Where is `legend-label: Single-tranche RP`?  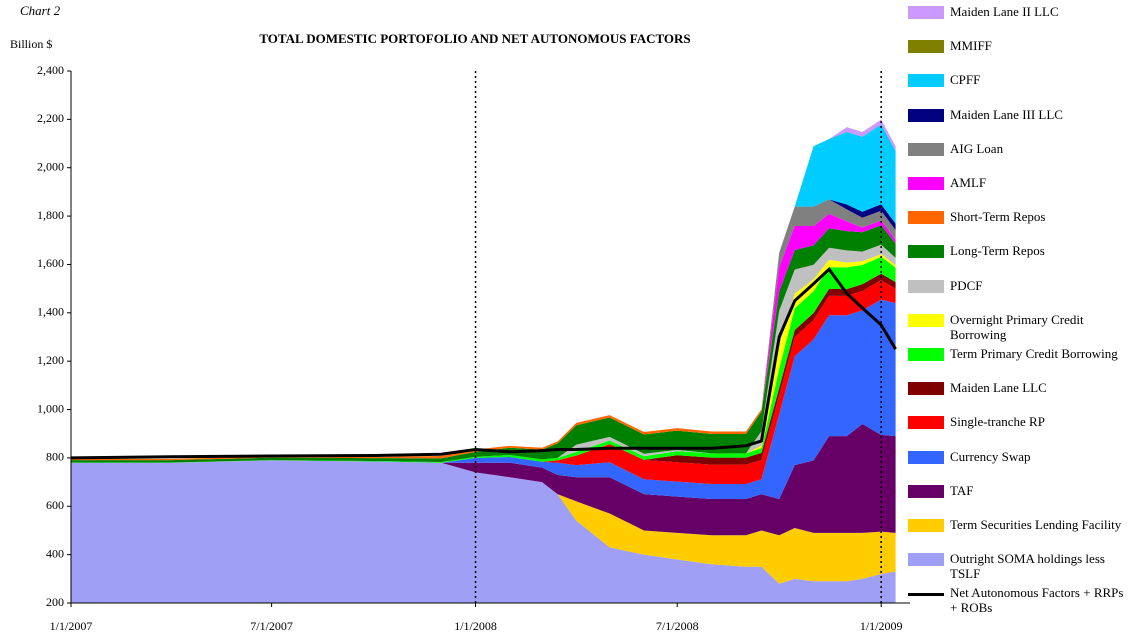
legend-label: Single-tranche RP is located at coordinates (997, 422).